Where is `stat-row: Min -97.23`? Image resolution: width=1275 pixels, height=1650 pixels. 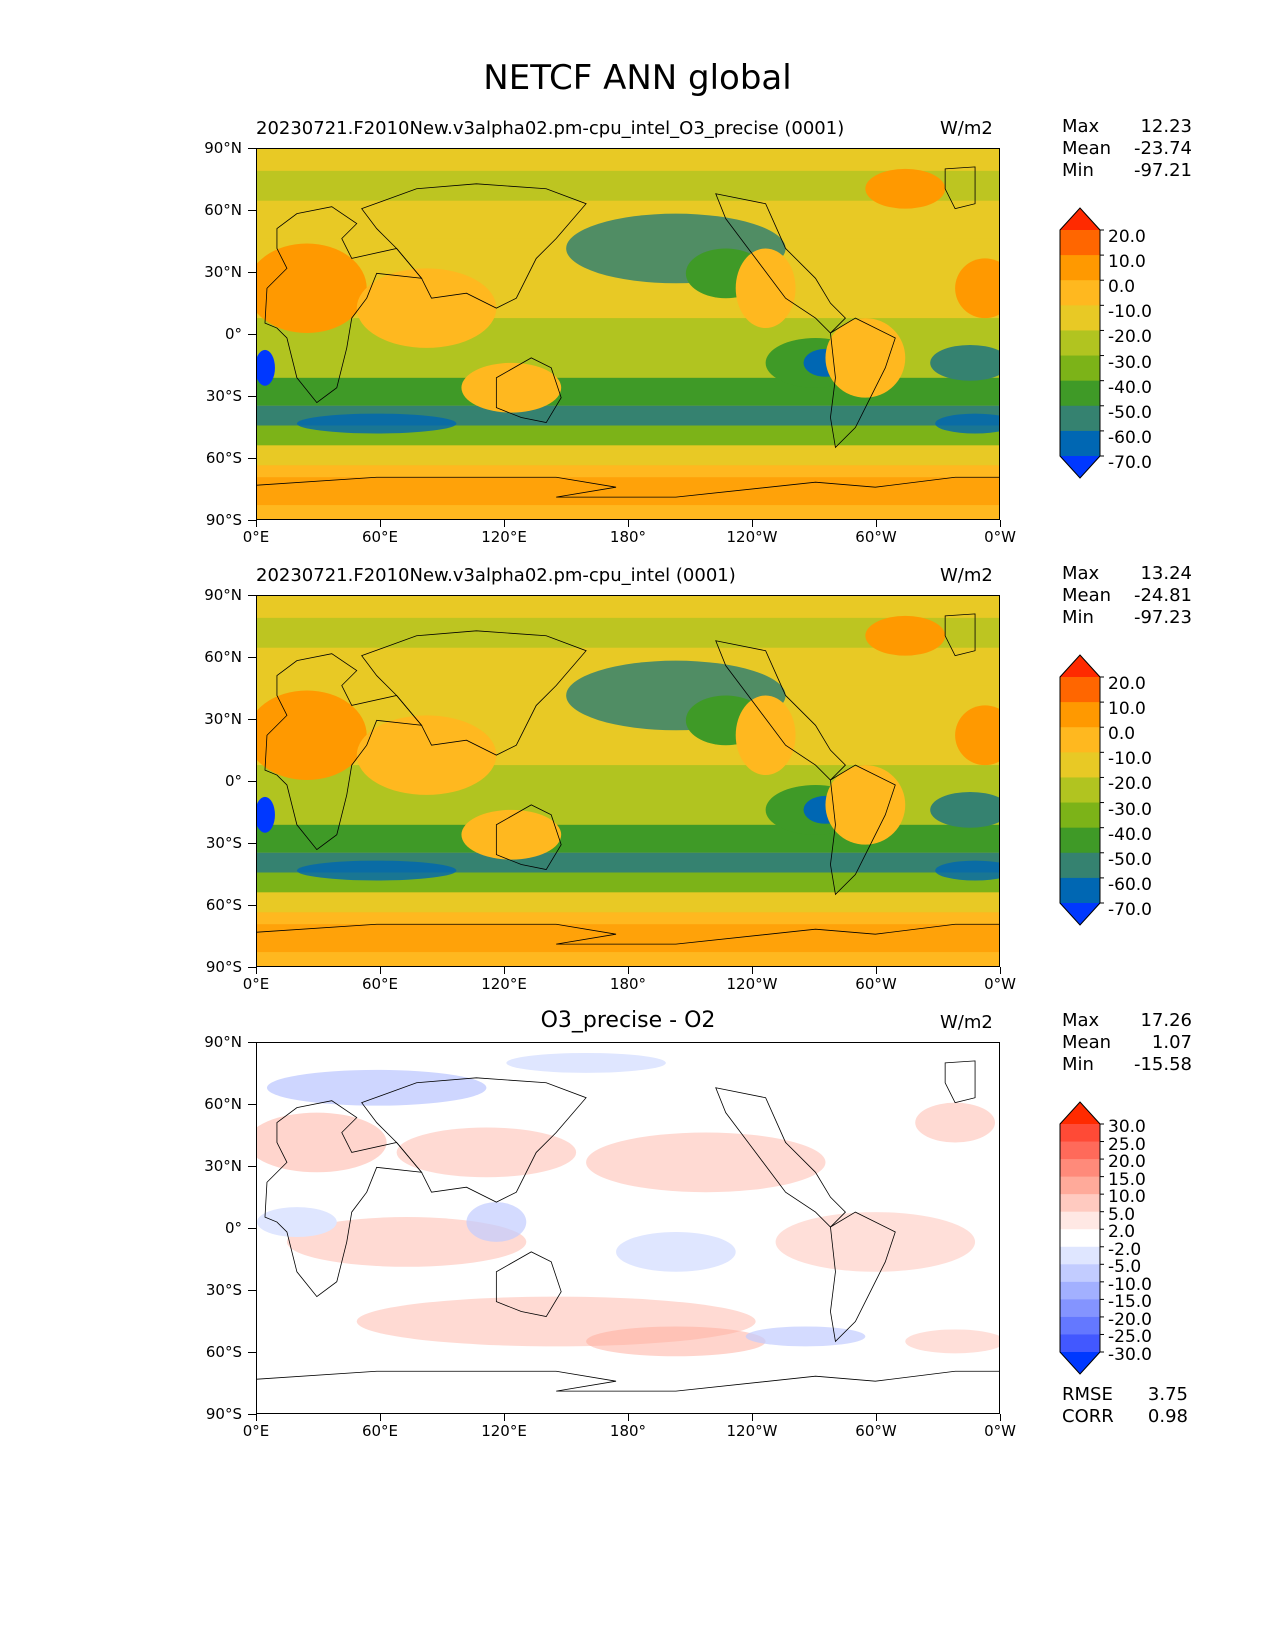
stat-row: Min -97.23 is located at coordinates (1127, 618).